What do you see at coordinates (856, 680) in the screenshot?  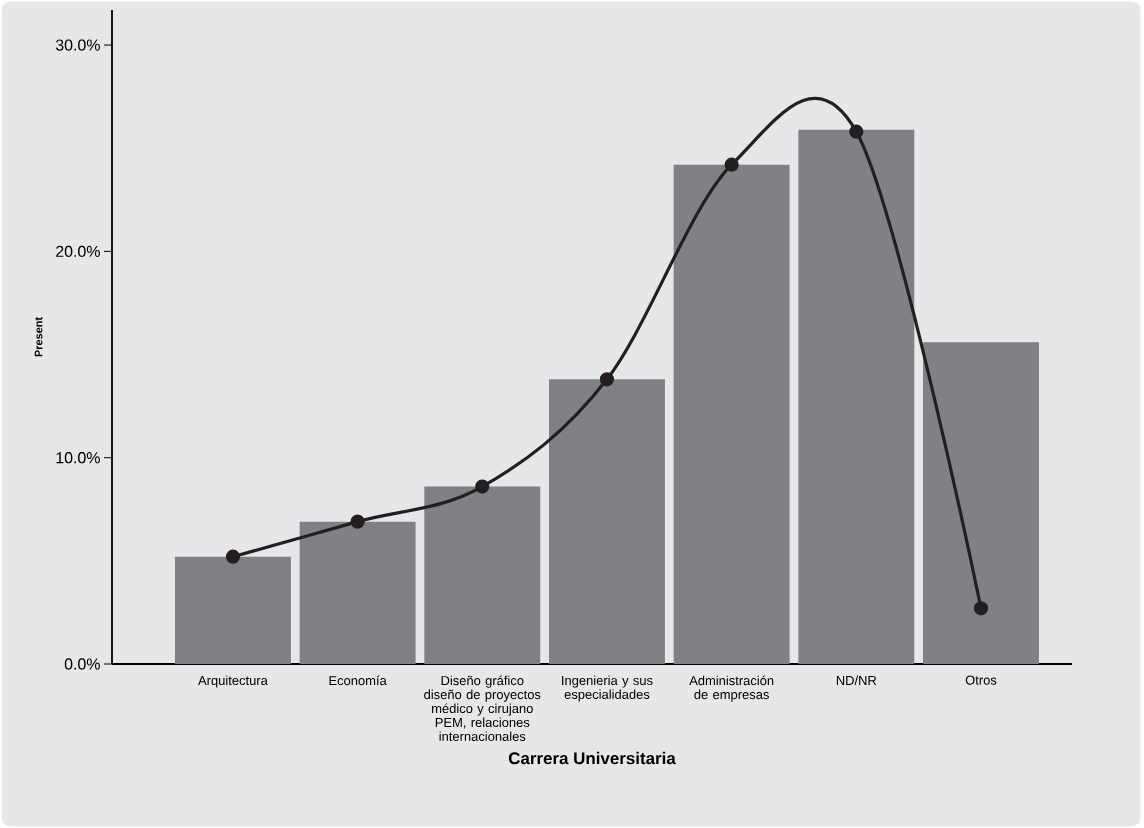 I see `x-tick-label: ND/NR` at bounding box center [856, 680].